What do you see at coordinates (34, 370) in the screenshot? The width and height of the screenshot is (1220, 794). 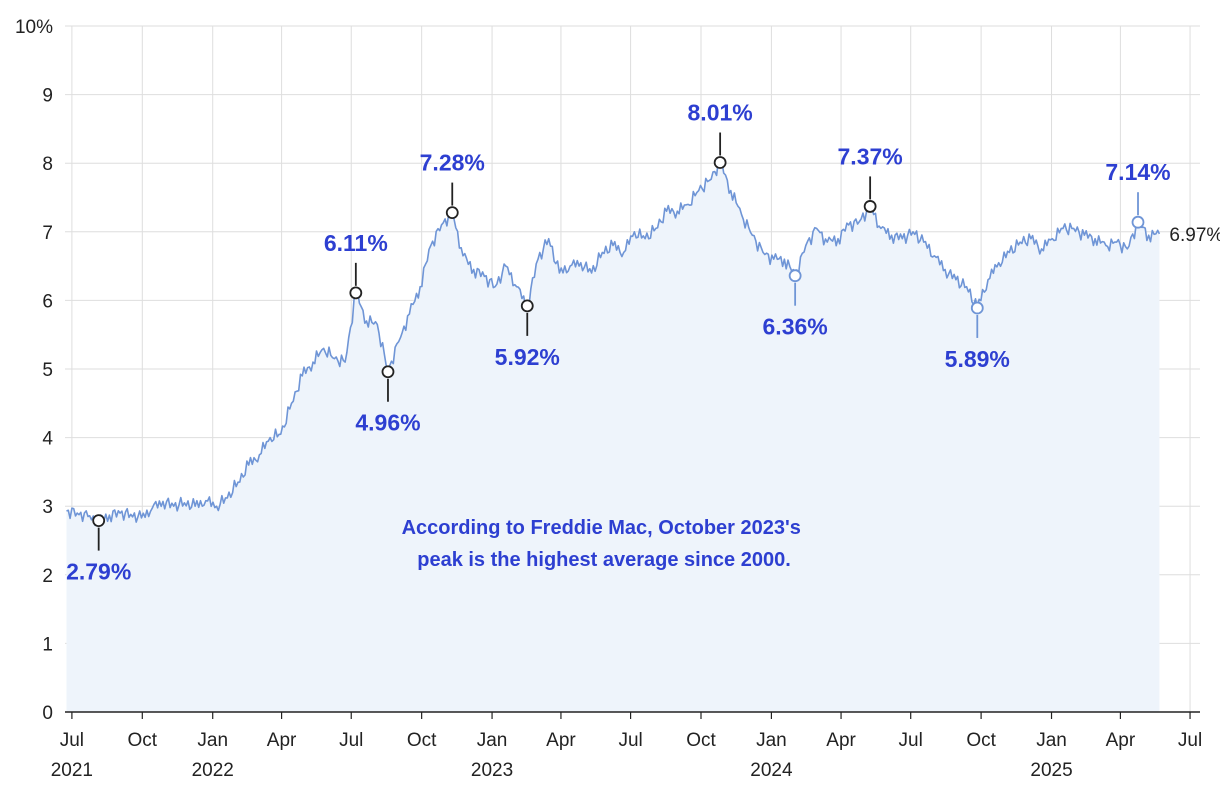 I see `y-axis-tick-labels: 0 1 2 3 4 5 6 7 8 9 10%` at bounding box center [34, 370].